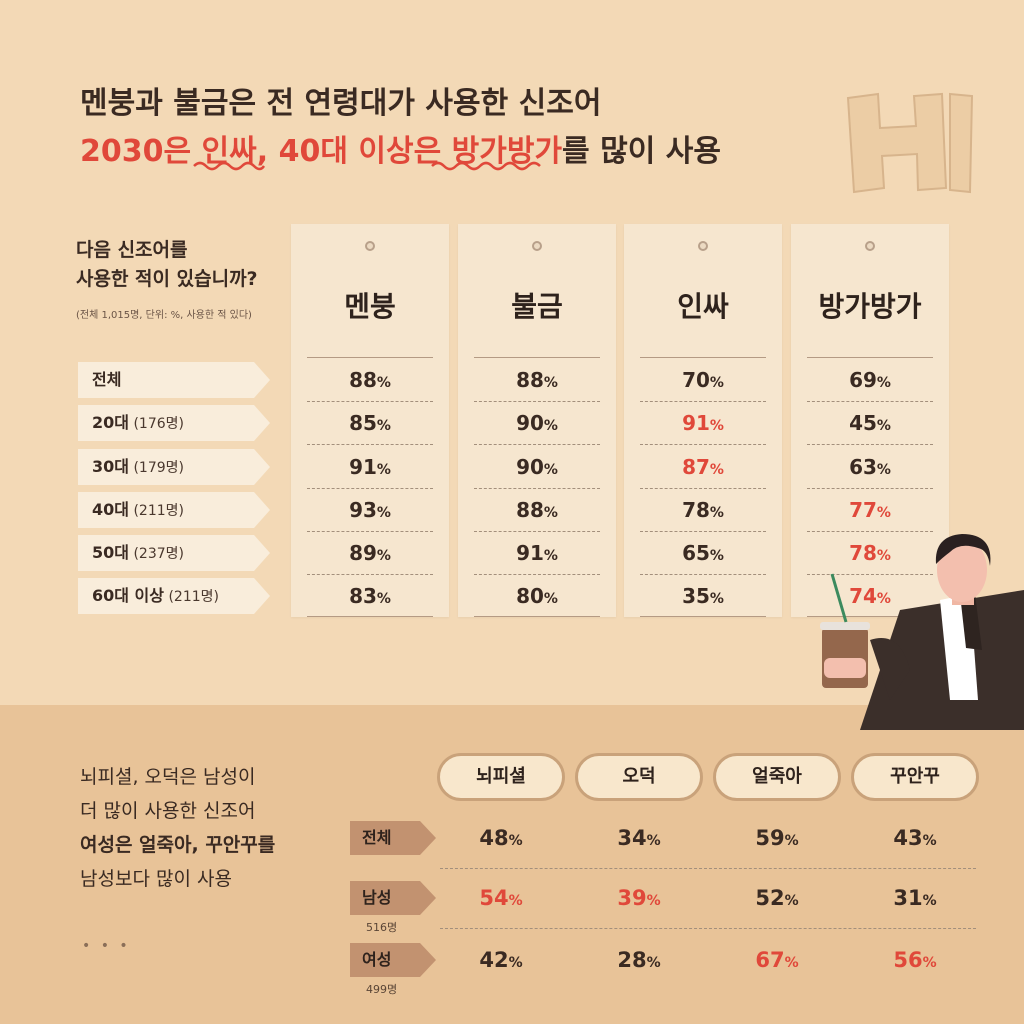  Describe the element at coordinates (870, 380) in the screenshot. I see `table-cell: 69%` at that location.